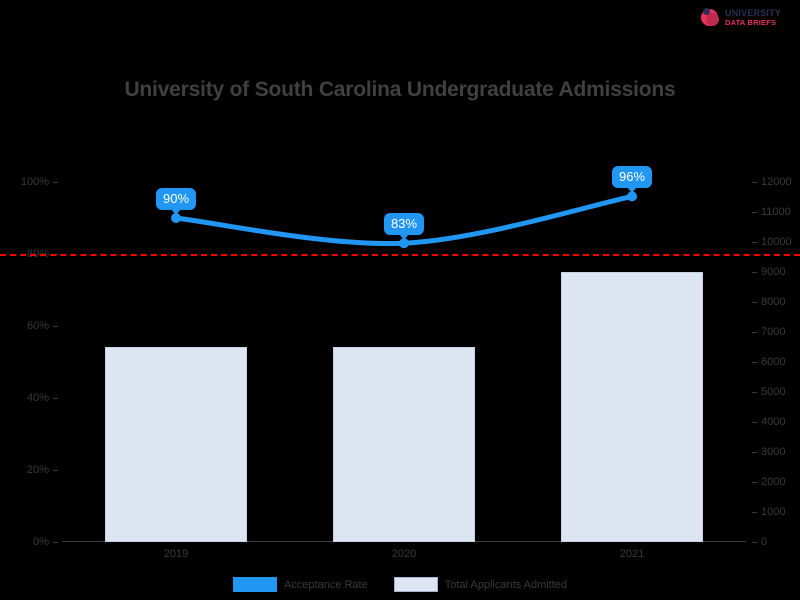 Image resolution: width=800 pixels, height=600 pixels. I want to click on y-right-tick-label: 5000, so click(773, 392).